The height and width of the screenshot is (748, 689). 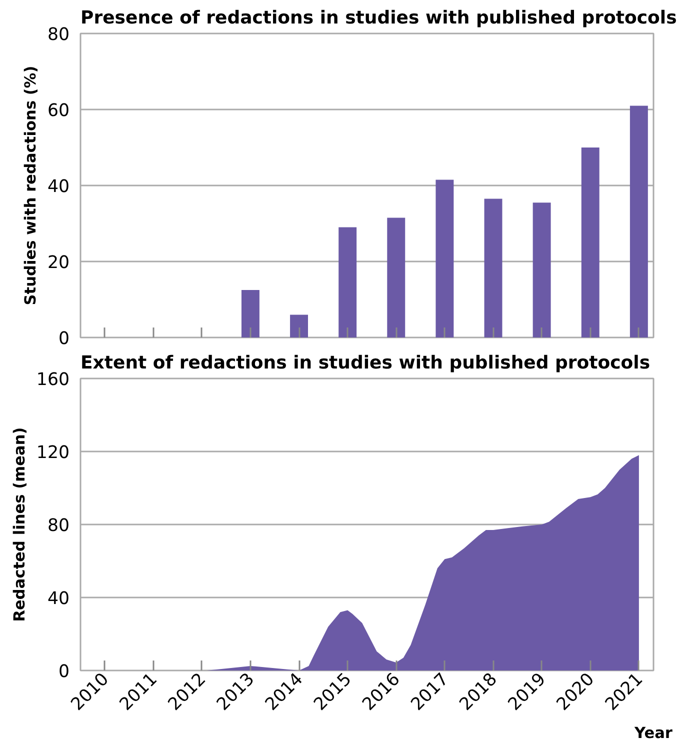 What do you see at coordinates (19, 524) in the screenshot?
I see `y-axis-title: Redacted lines (mean)` at bounding box center [19, 524].